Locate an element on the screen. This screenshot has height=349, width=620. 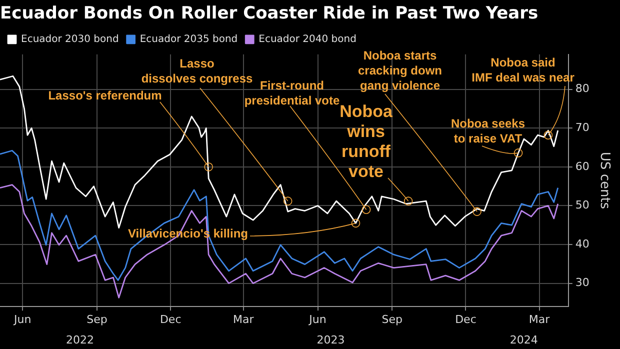
legend-label: Ecuador 2030 bond is located at coordinates (70, 39).